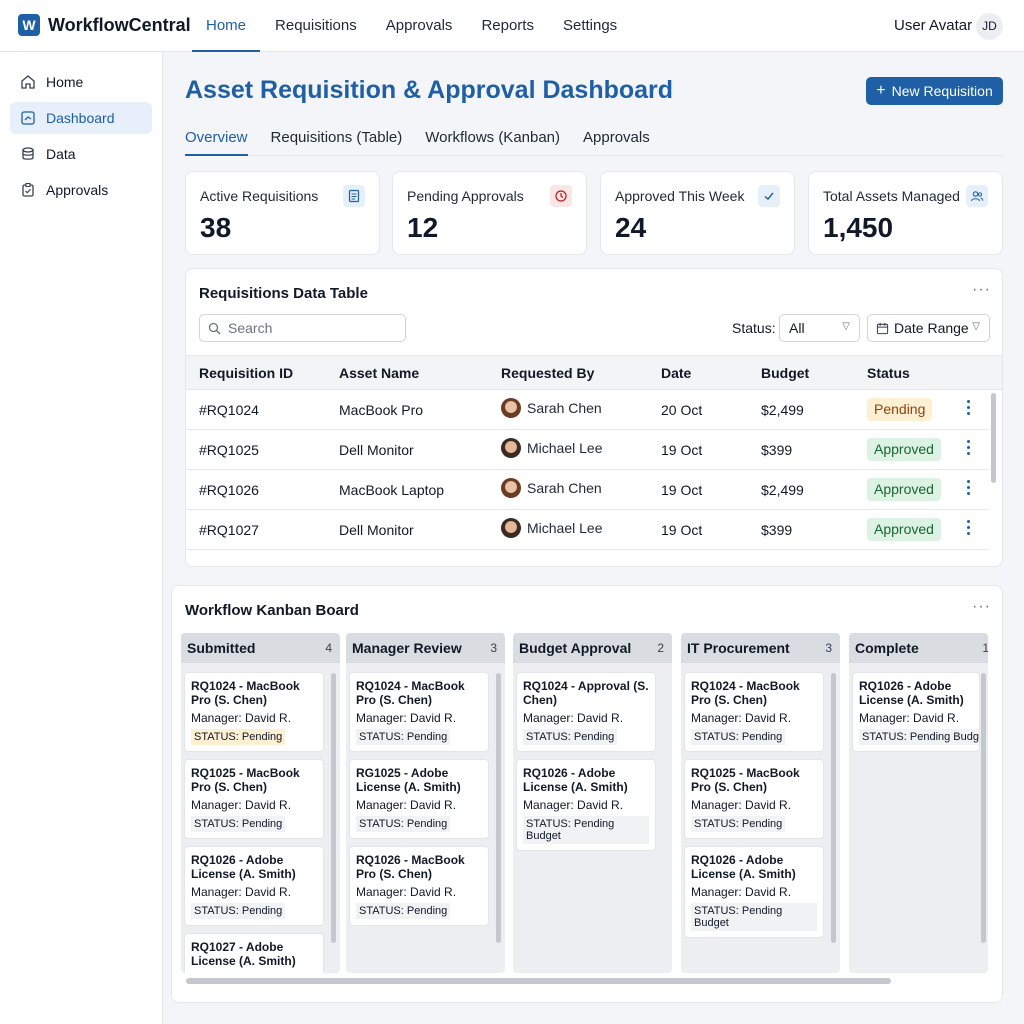 The height and width of the screenshot is (1024, 1024). Describe the element at coordinates (616, 137) in the screenshot. I see `tab-approvals: Approvals` at that location.